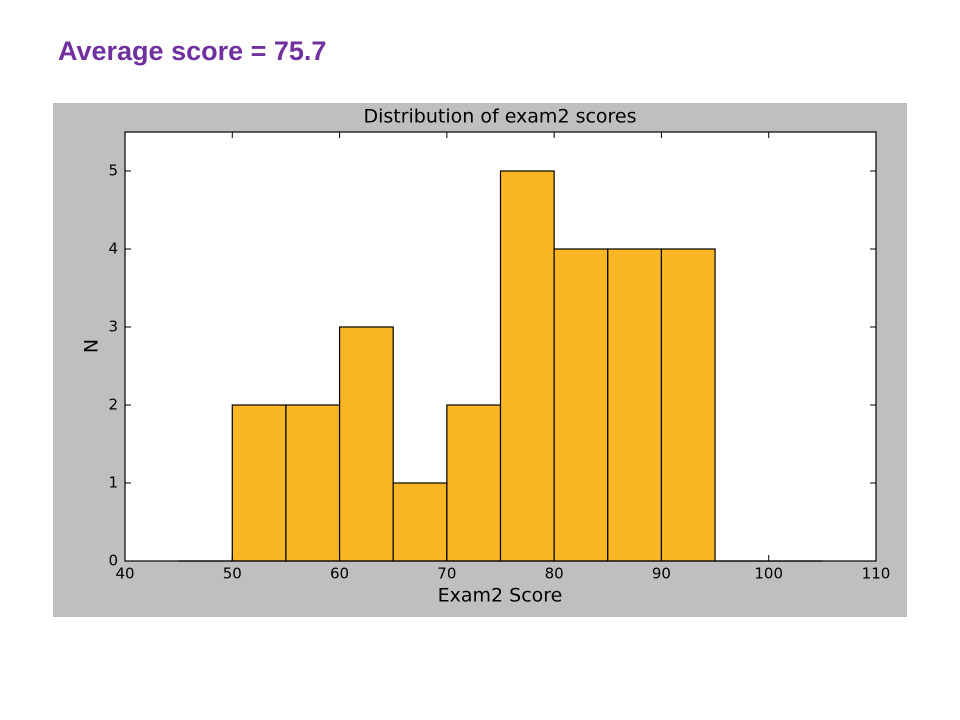 Image resolution: width=960 pixels, height=720 pixels. What do you see at coordinates (339, 574) in the screenshot?
I see `x-tick-label: 60` at bounding box center [339, 574].